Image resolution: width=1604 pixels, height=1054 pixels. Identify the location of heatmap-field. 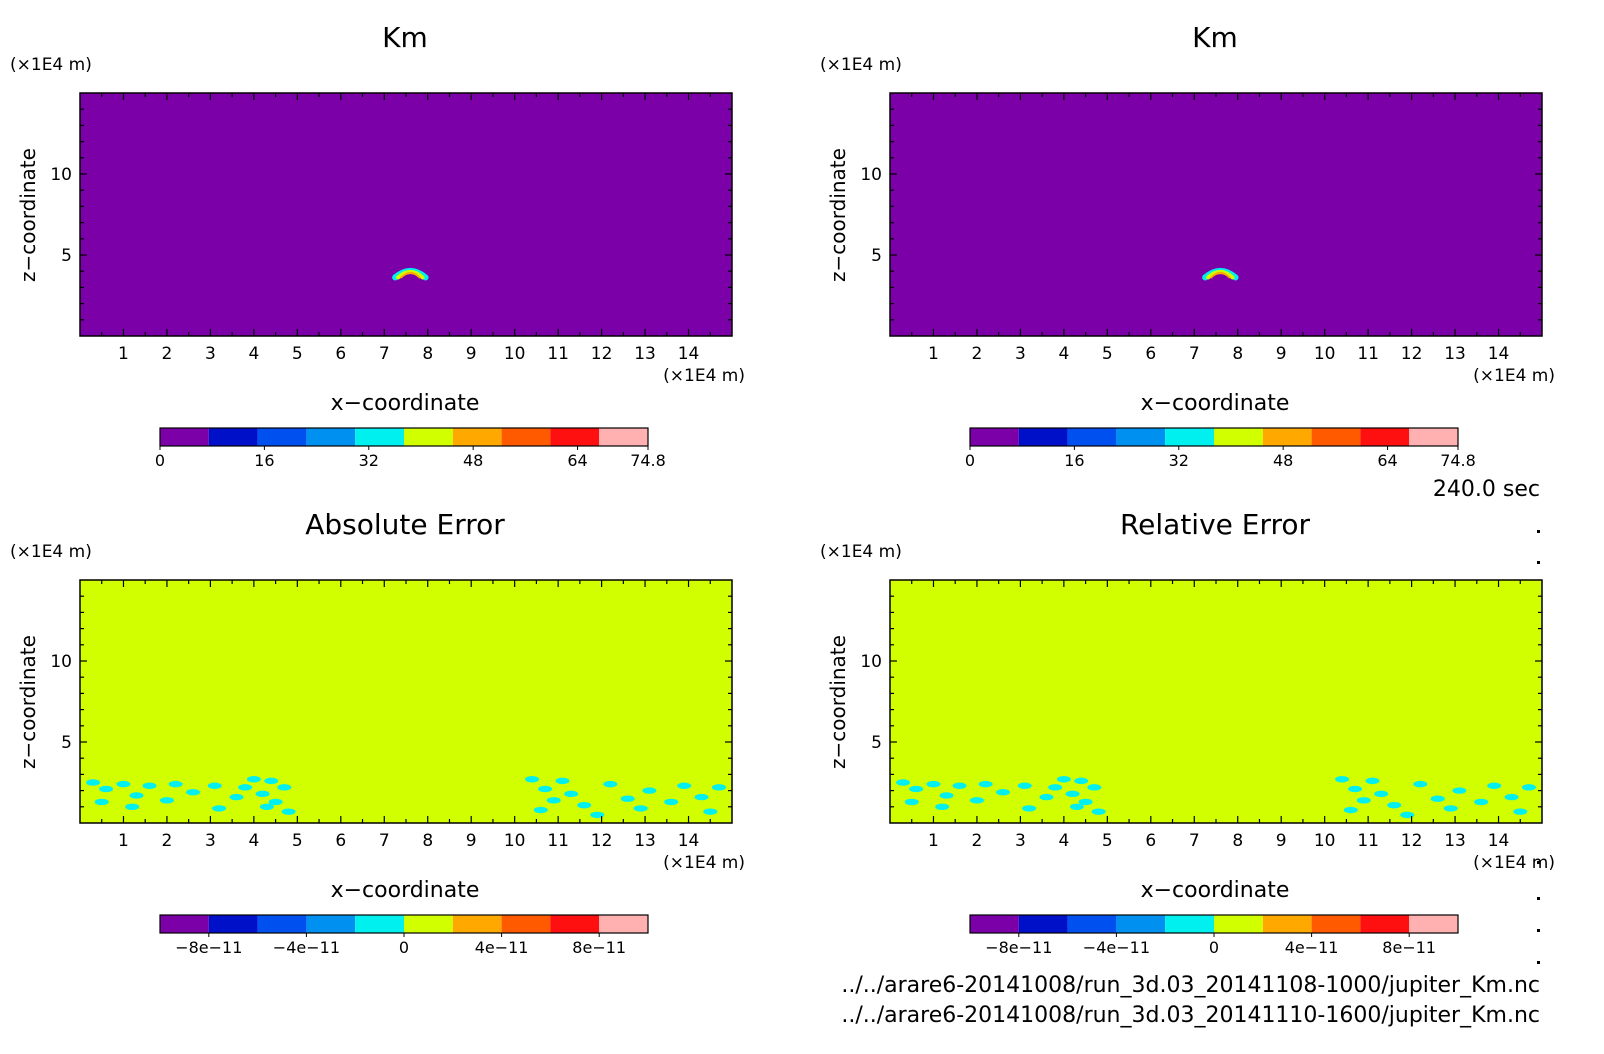
(1216, 701).